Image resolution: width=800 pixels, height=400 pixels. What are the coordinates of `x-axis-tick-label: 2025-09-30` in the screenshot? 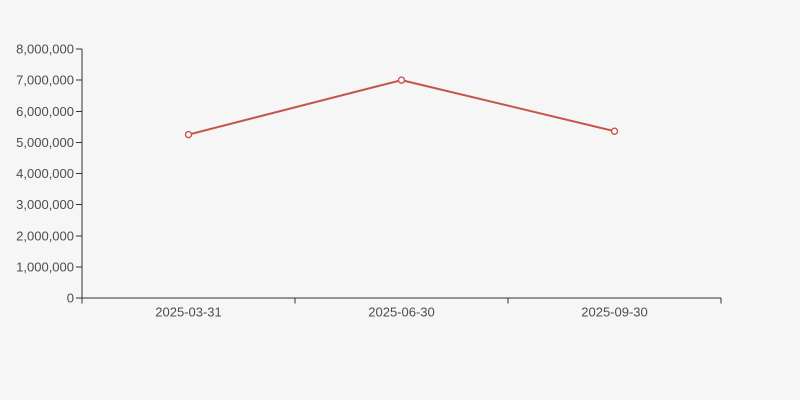 It's located at (614, 312).